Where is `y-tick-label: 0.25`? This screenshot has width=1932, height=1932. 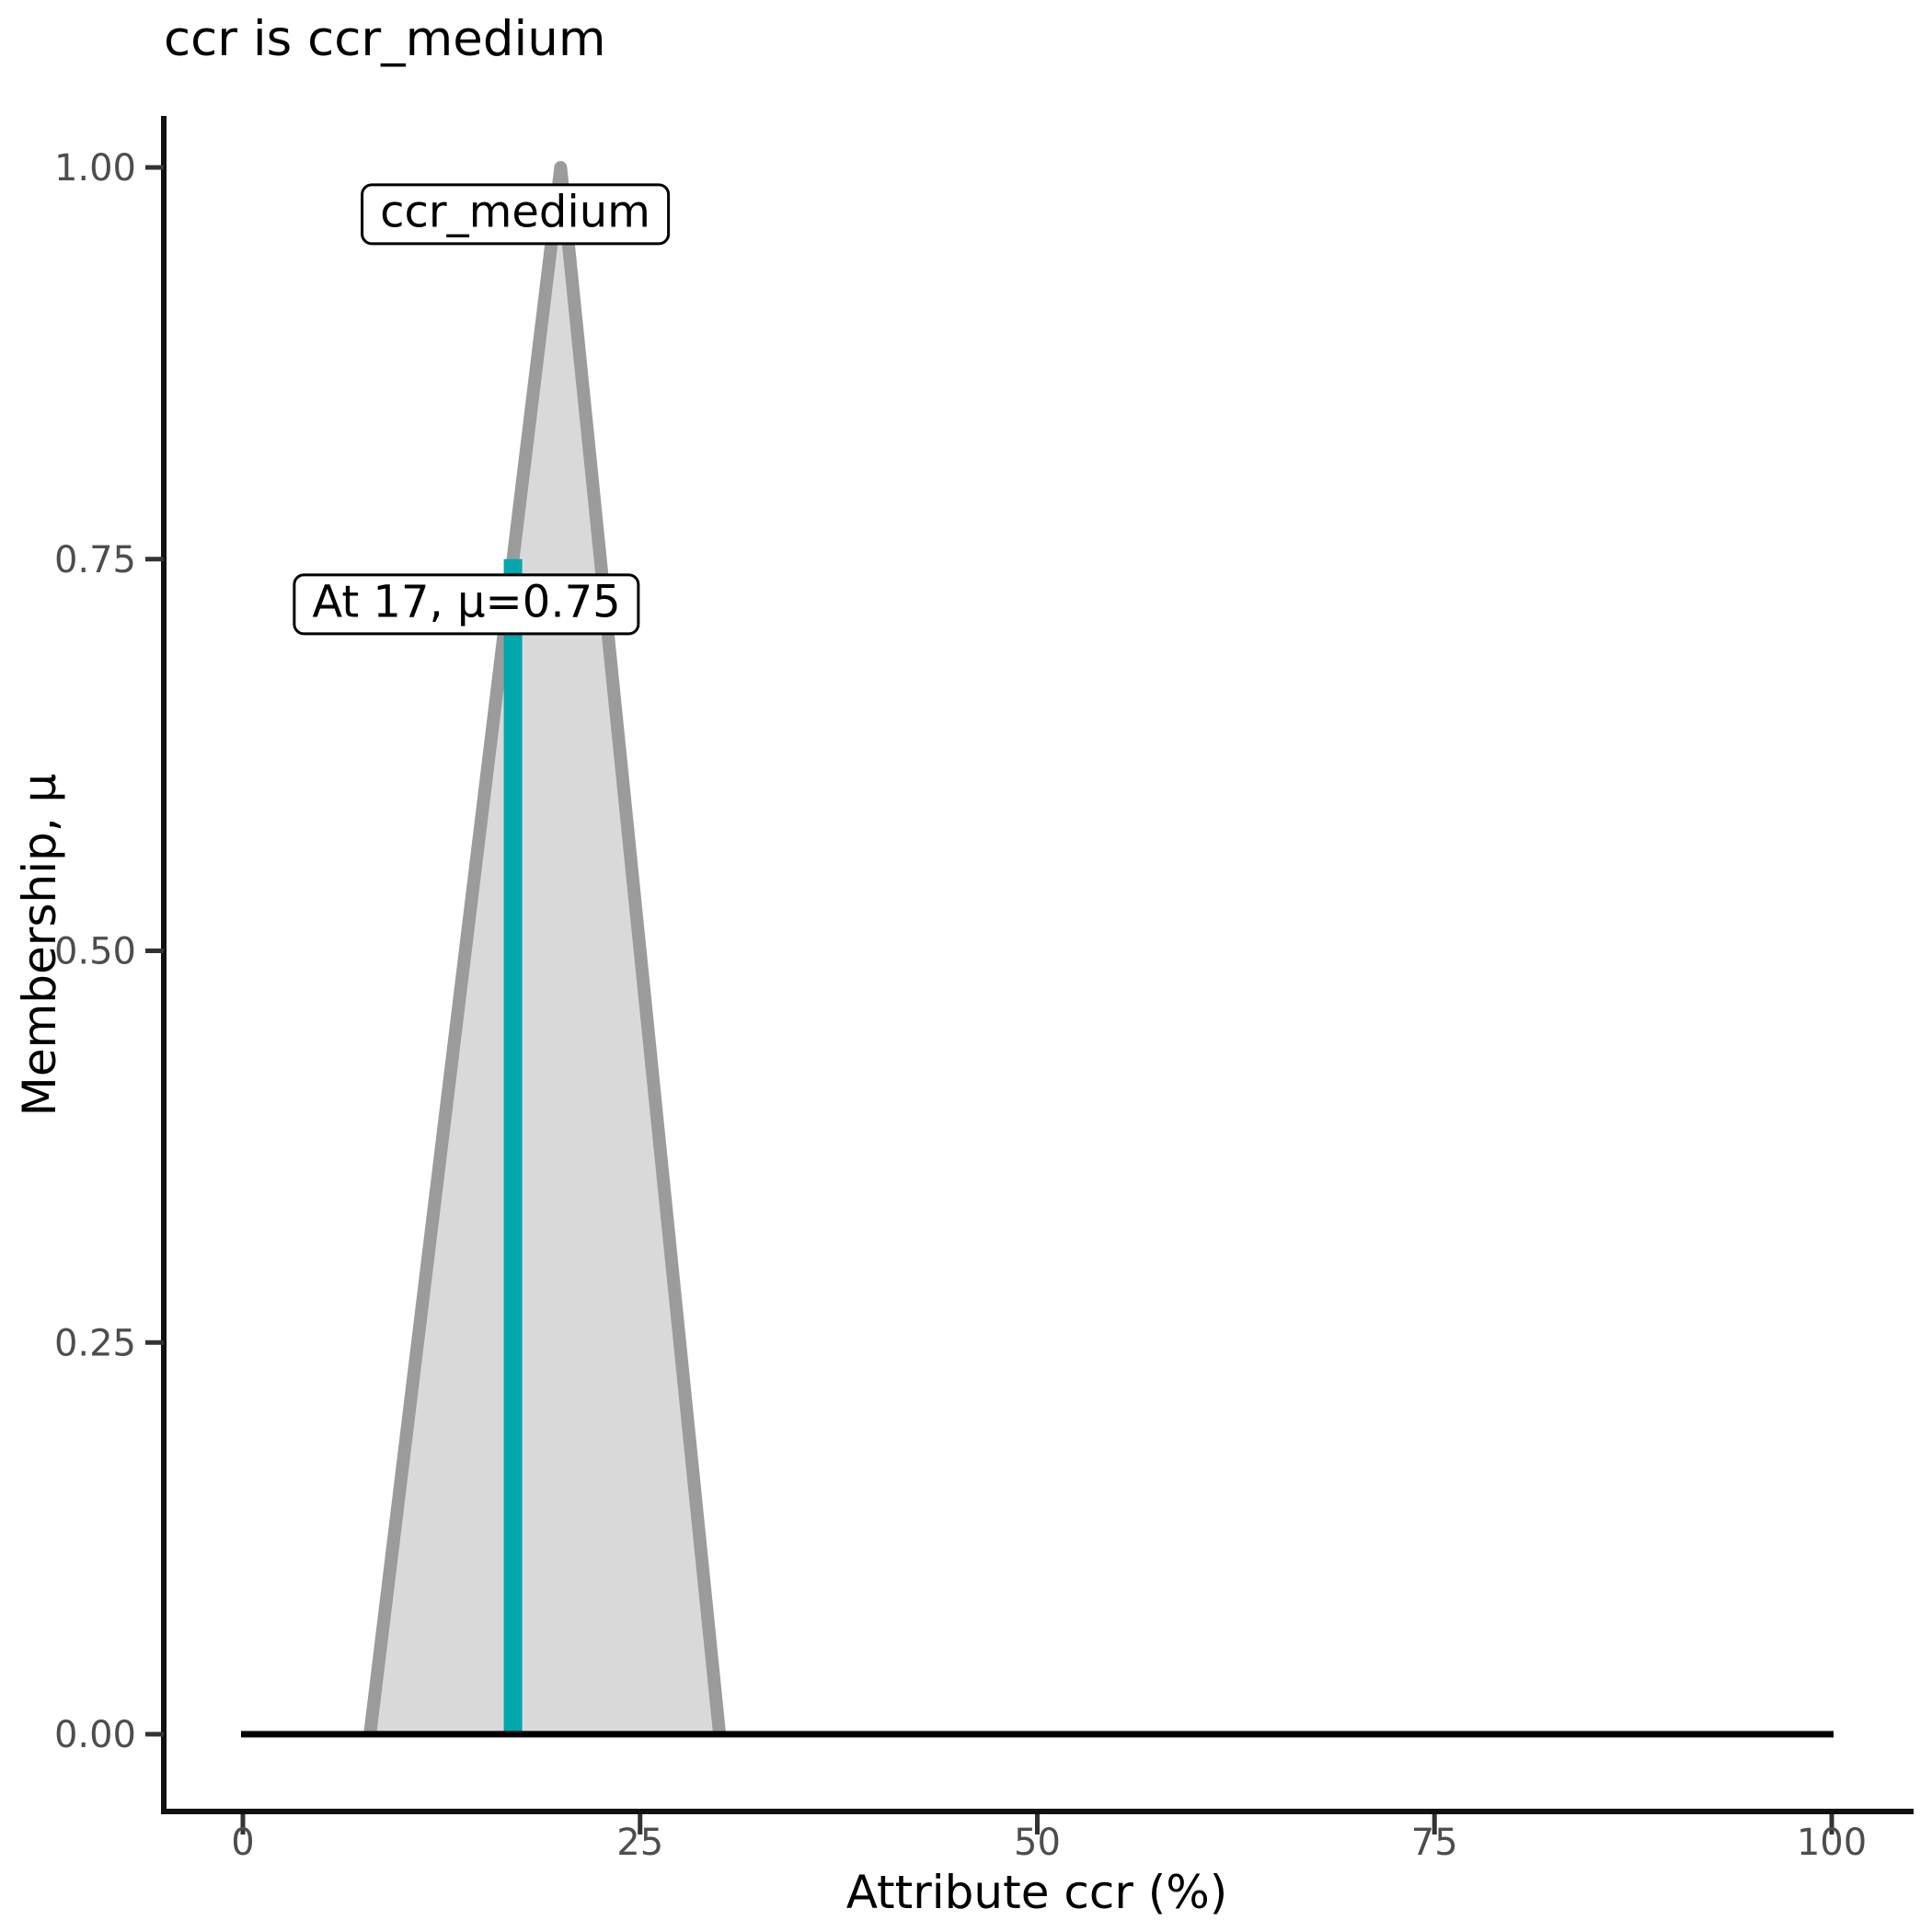
y-tick-label: 0.25 is located at coordinates (95, 1343).